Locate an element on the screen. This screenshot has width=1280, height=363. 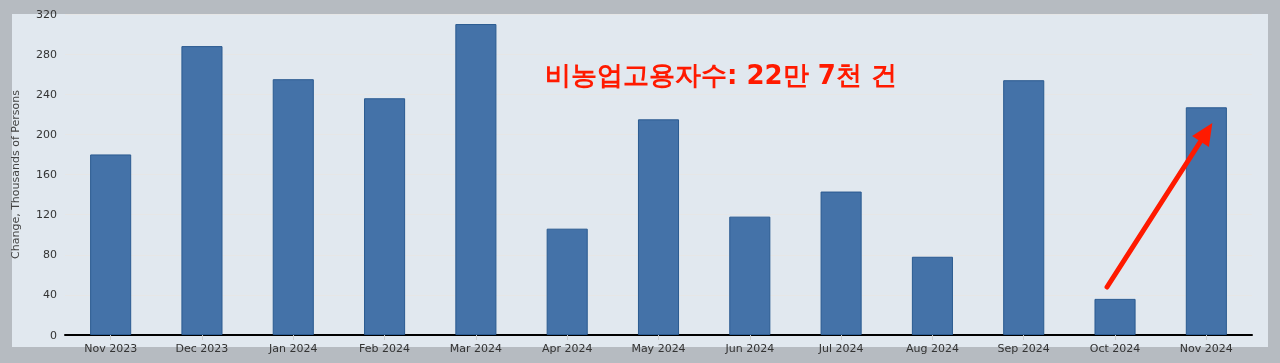
x-tick-label: Mar 2024 is located at coordinates (476, 348).